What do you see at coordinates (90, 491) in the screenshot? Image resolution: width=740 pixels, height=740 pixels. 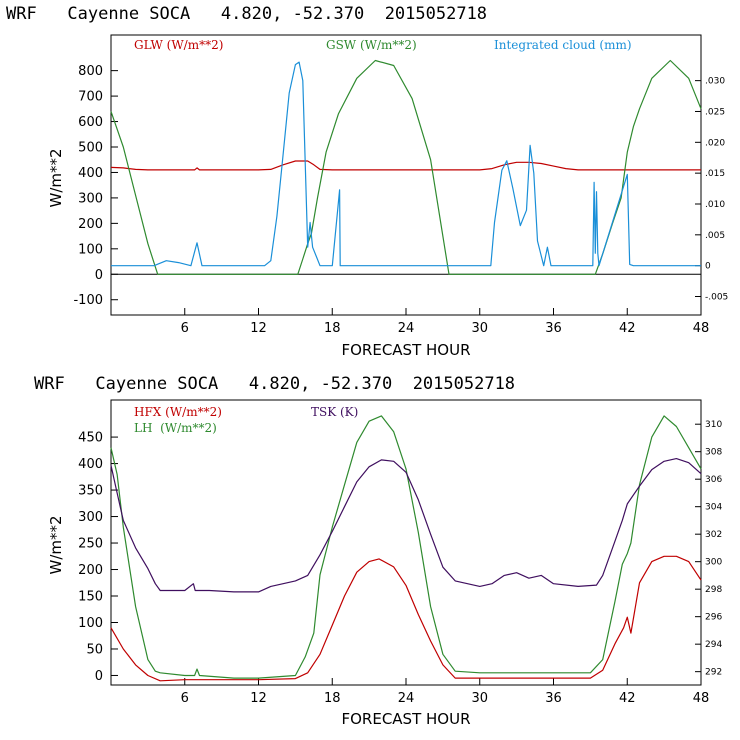 I see `y-tick-label: 350` at bounding box center [90, 491].